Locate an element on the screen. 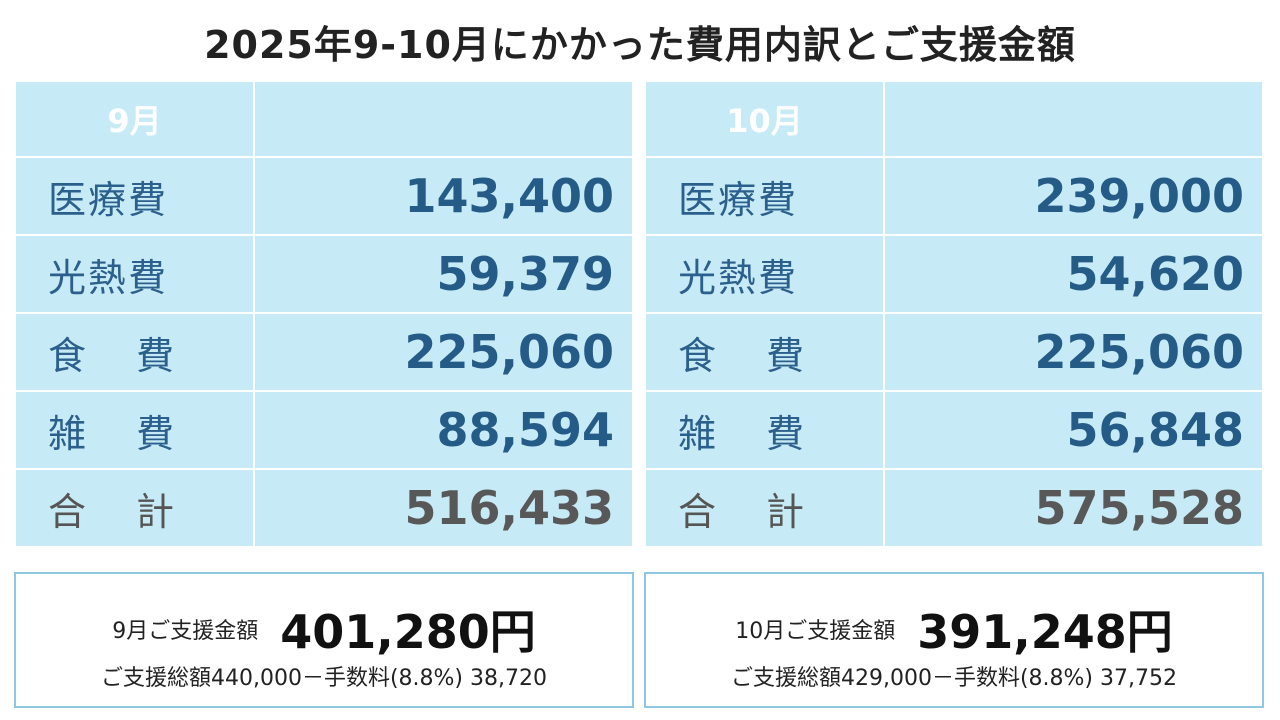  expense-value-misc: 88,594 is located at coordinates (443, 430).